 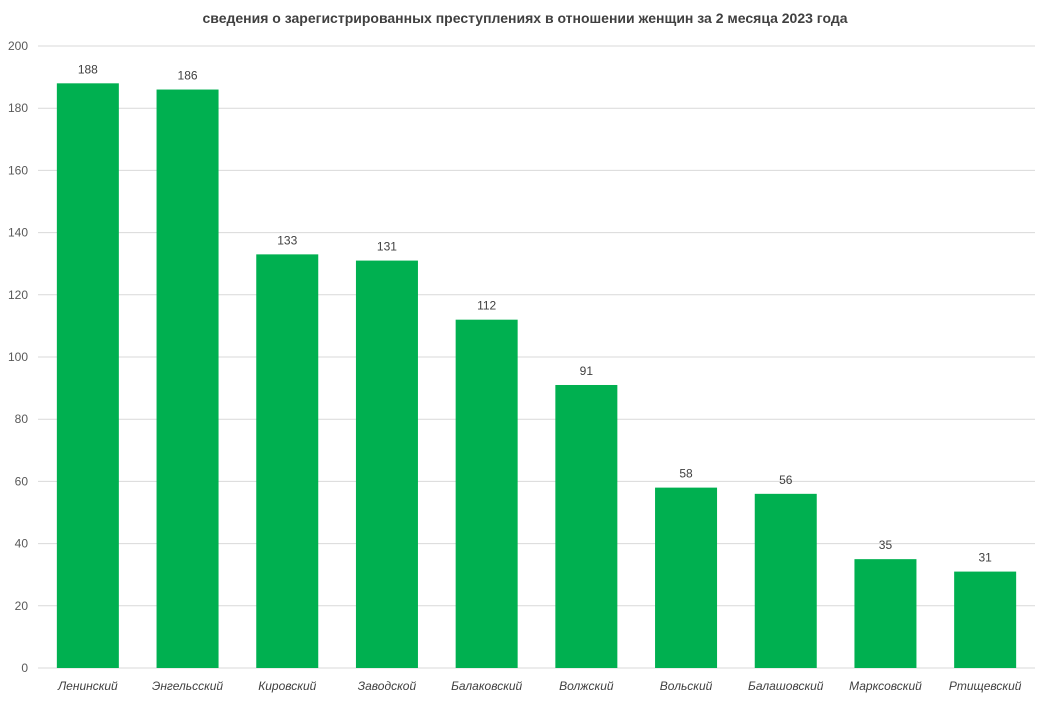 What do you see at coordinates (18, 295) in the screenshot?
I see `y-tick-label: 120` at bounding box center [18, 295].